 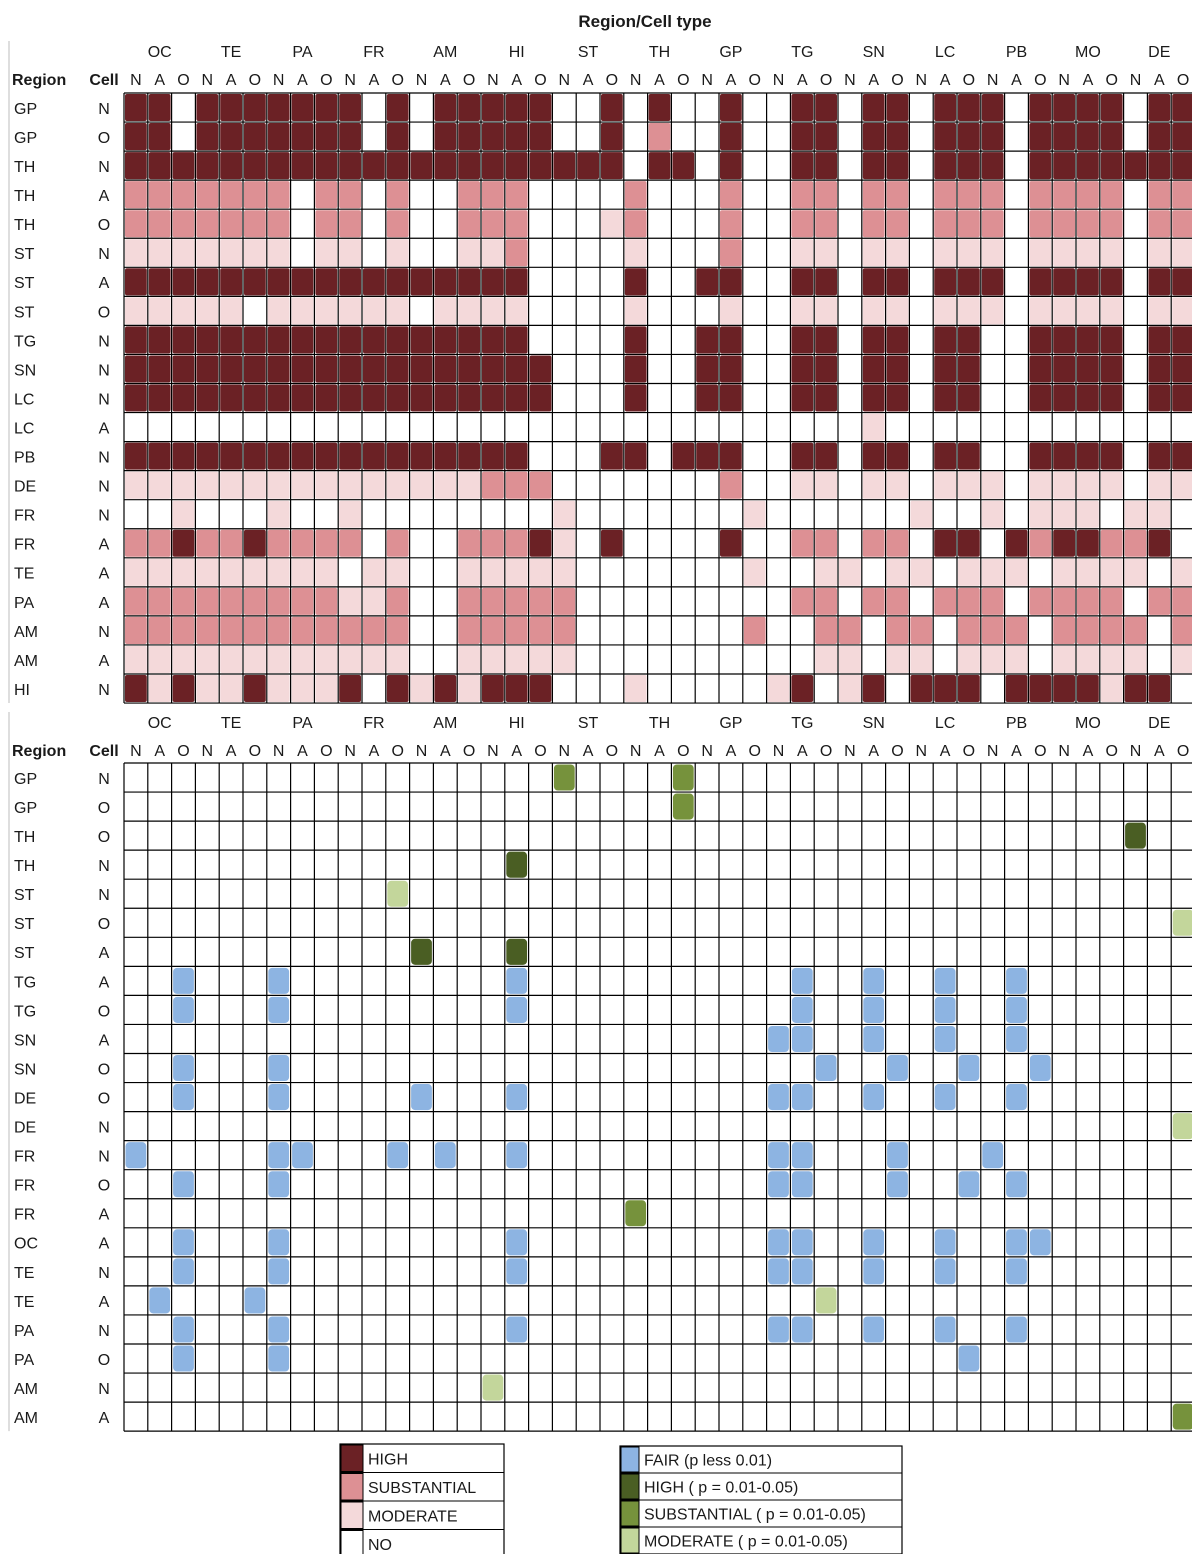 I want to click on row-header-region: Region, so click(x=39, y=80).